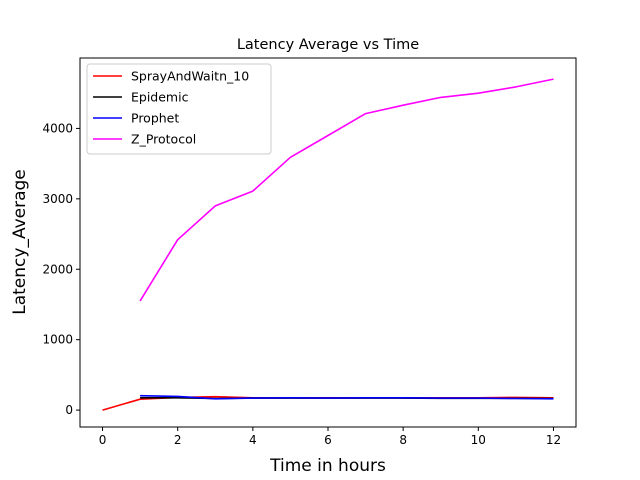 The height and width of the screenshot is (480, 640). What do you see at coordinates (253, 440) in the screenshot?
I see `x-tick-label: 4` at bounding box center [253, 440].